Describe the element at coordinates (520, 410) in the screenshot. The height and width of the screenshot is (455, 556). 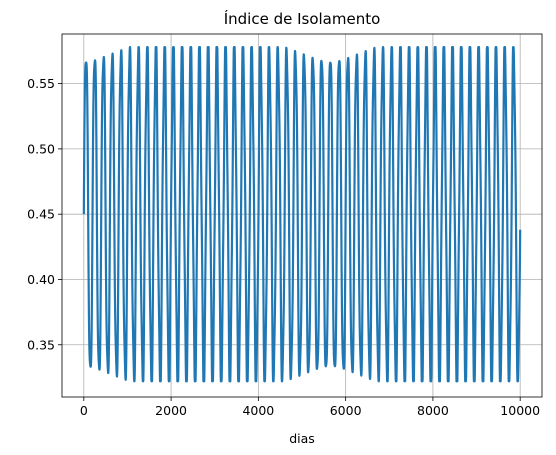
I see `x-tick-label: 10000` at that location.